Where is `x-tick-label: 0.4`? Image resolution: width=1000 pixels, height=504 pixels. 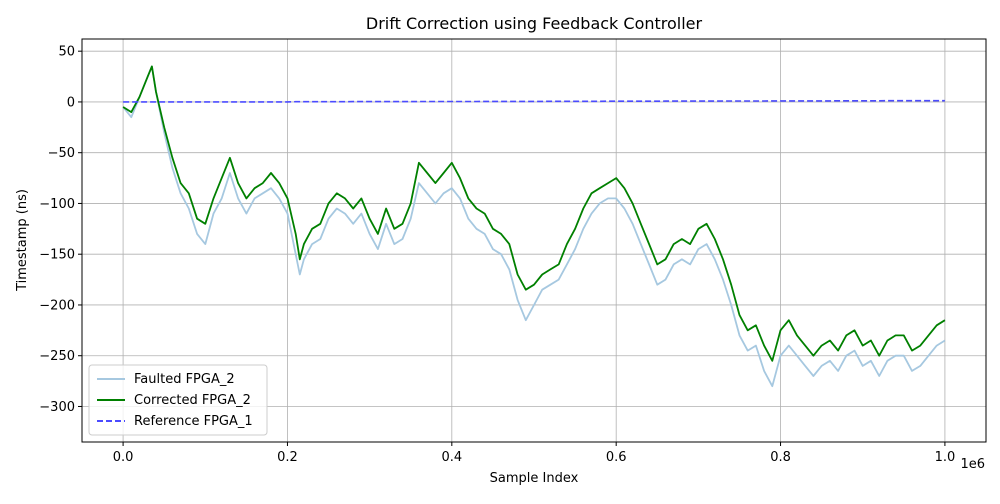 x-tick-label: 0.4 is located at coordinates (451, 457).